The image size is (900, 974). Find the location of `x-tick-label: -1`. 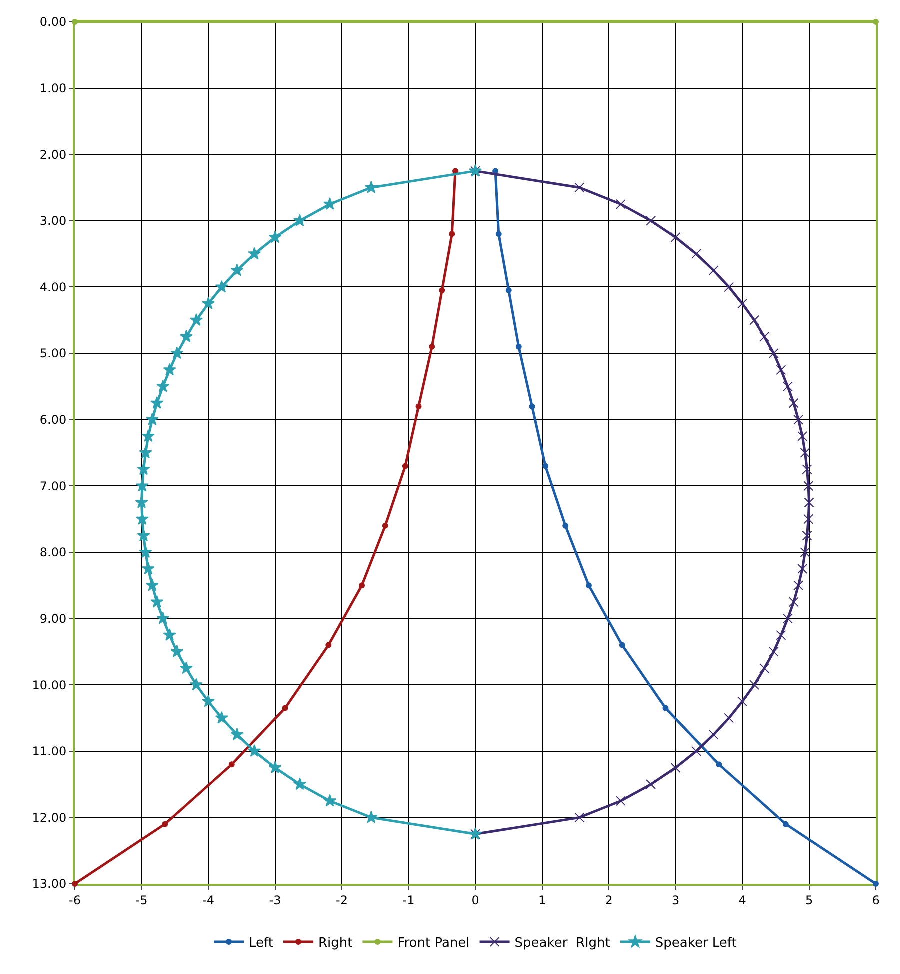

x-tick-label: -1 is located at coordinates (408, 900).